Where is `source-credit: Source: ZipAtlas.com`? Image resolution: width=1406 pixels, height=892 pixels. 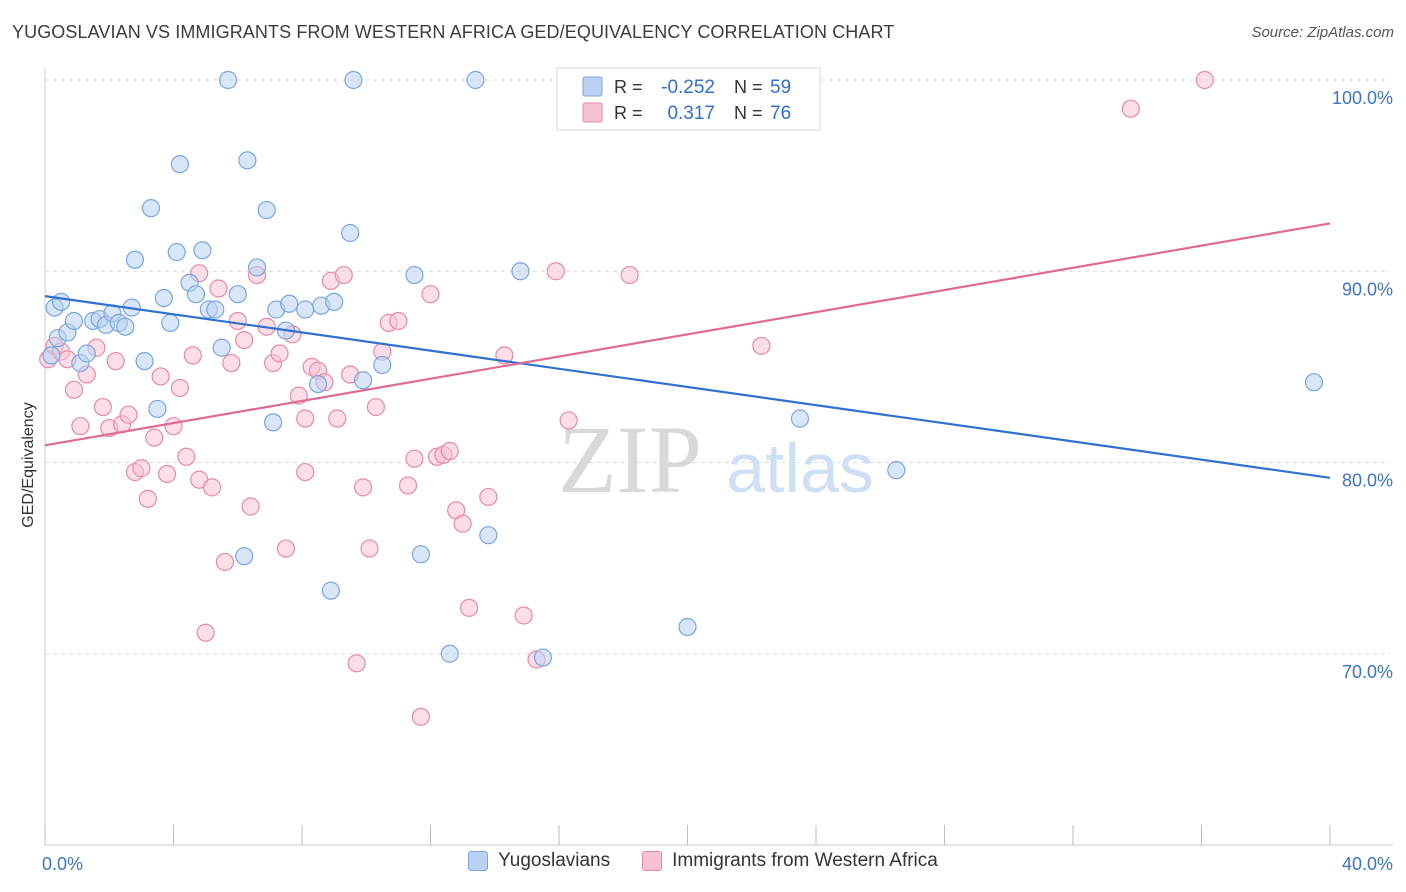 source-credit: Source: ZipAtlas.com is located at coordinates (1322, 32).